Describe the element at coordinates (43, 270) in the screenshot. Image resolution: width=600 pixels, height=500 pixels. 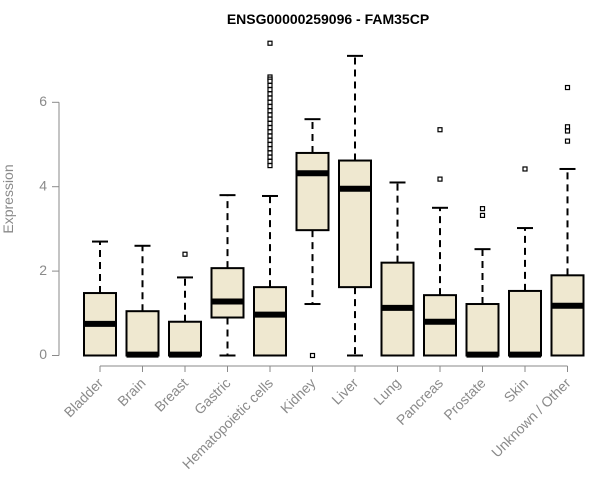
I see `y-tick-label: 2` at that location.